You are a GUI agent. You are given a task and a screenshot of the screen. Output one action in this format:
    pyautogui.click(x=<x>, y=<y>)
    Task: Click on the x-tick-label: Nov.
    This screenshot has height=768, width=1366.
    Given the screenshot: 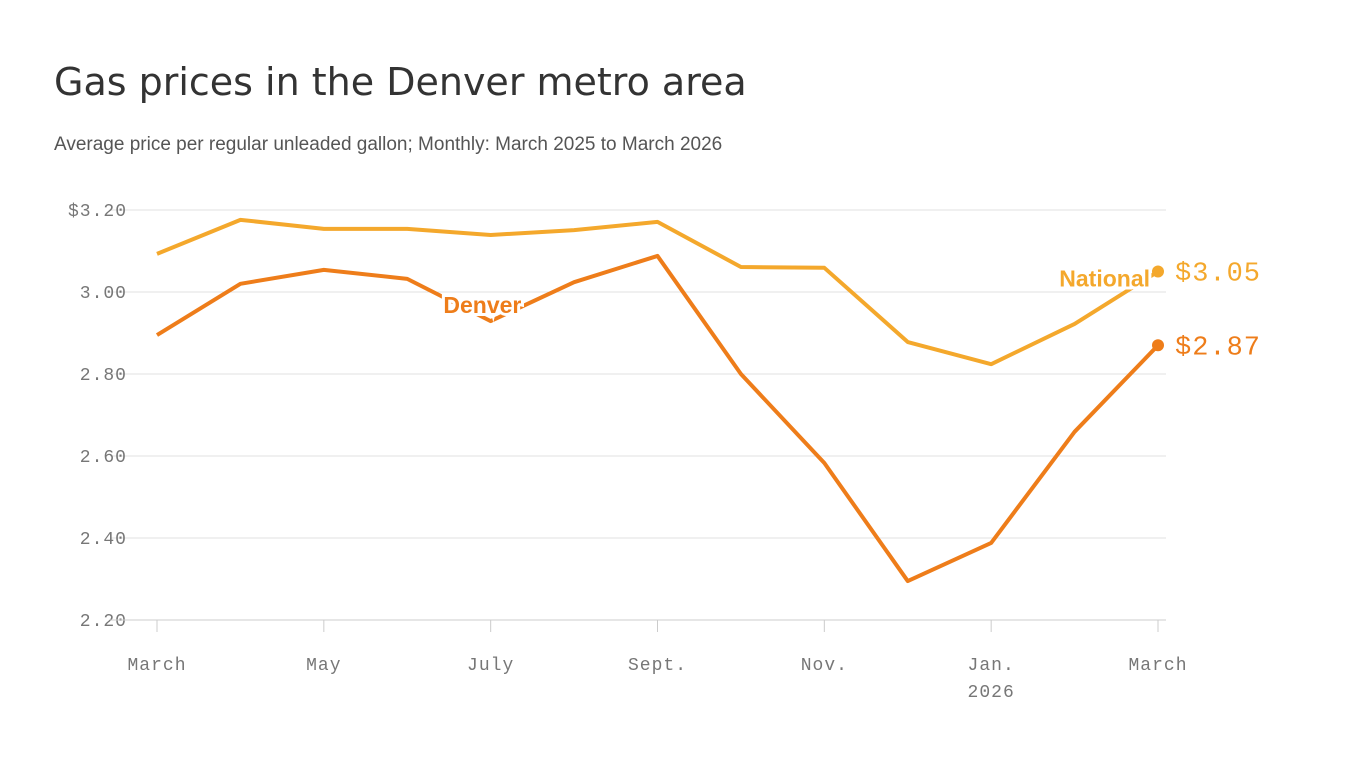 What is the action you would take?
    pyautogui.click(x=824, y=666)
    